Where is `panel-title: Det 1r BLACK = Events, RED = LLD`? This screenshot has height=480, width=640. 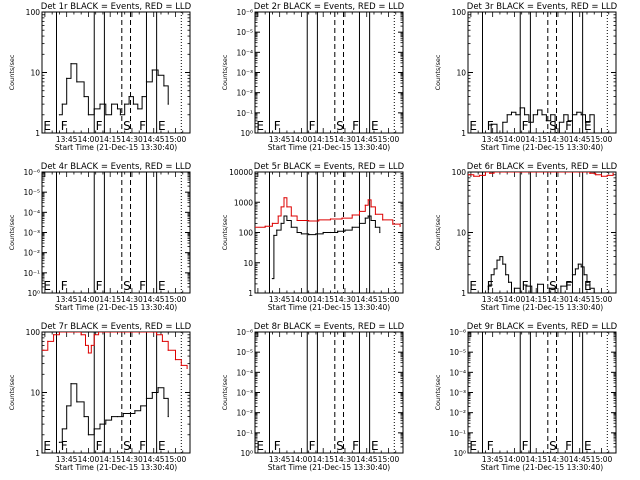 panel-title: Det 1r BLACK = Events, RED = LLD is located at coordinates (116, 7).